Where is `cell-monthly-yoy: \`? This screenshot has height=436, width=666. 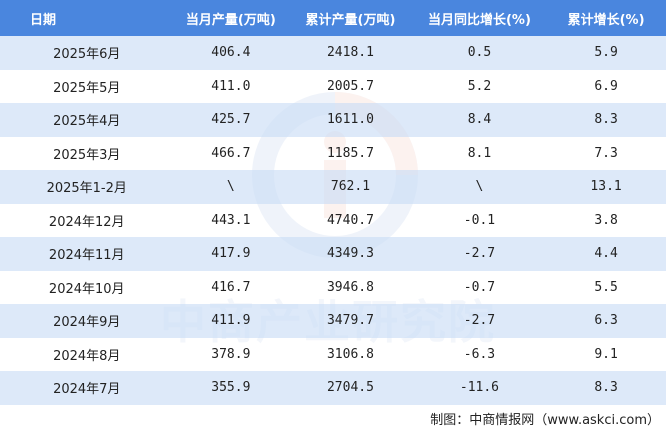
cell-monthly-yoy: \ is located at coordinates (479, 187).